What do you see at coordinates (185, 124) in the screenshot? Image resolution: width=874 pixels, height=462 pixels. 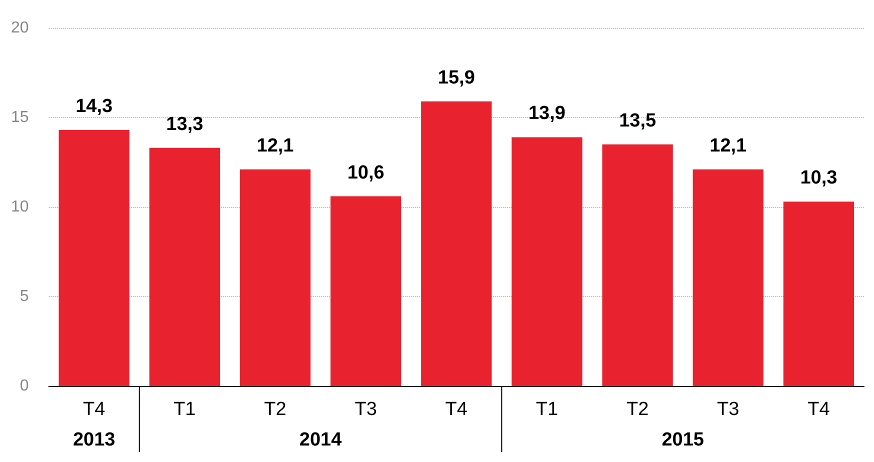 I see `data-label: 13,3` at bounding box center [185, 124].